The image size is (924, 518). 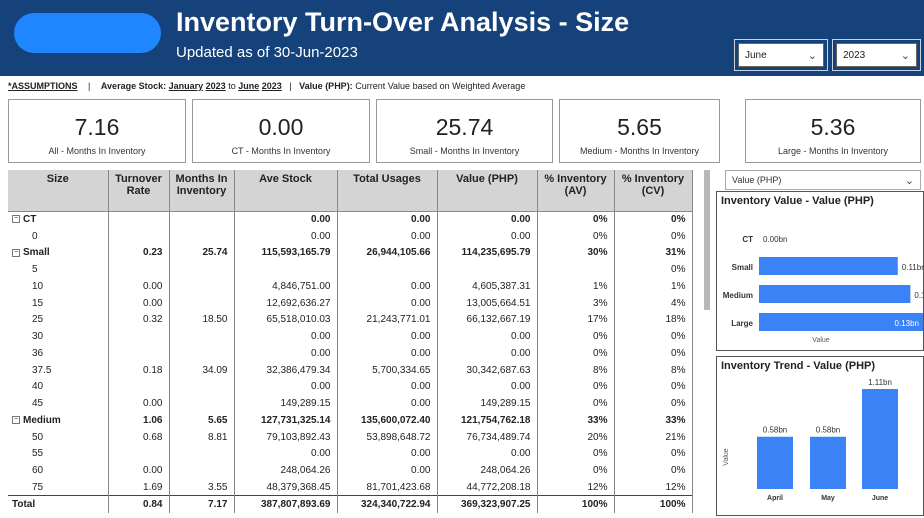 I want to click on kpi-card-medium: 5.65 Medium - Months In Inventory, so click(x=639, y=131).